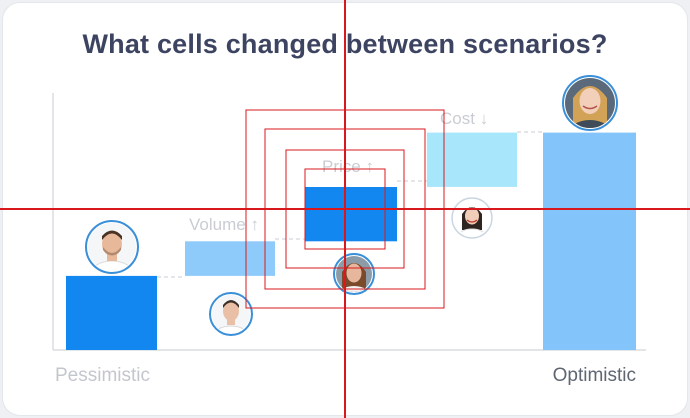  Describe the element at coordinates (111, 312) in the screenshot. I see `bar-pessimistic` at that location.